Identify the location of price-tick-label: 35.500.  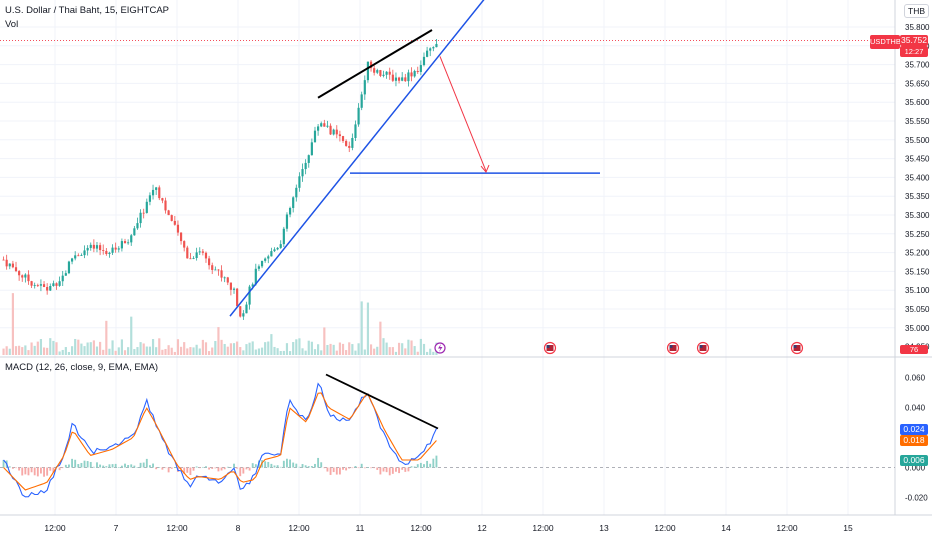
(917, 140).